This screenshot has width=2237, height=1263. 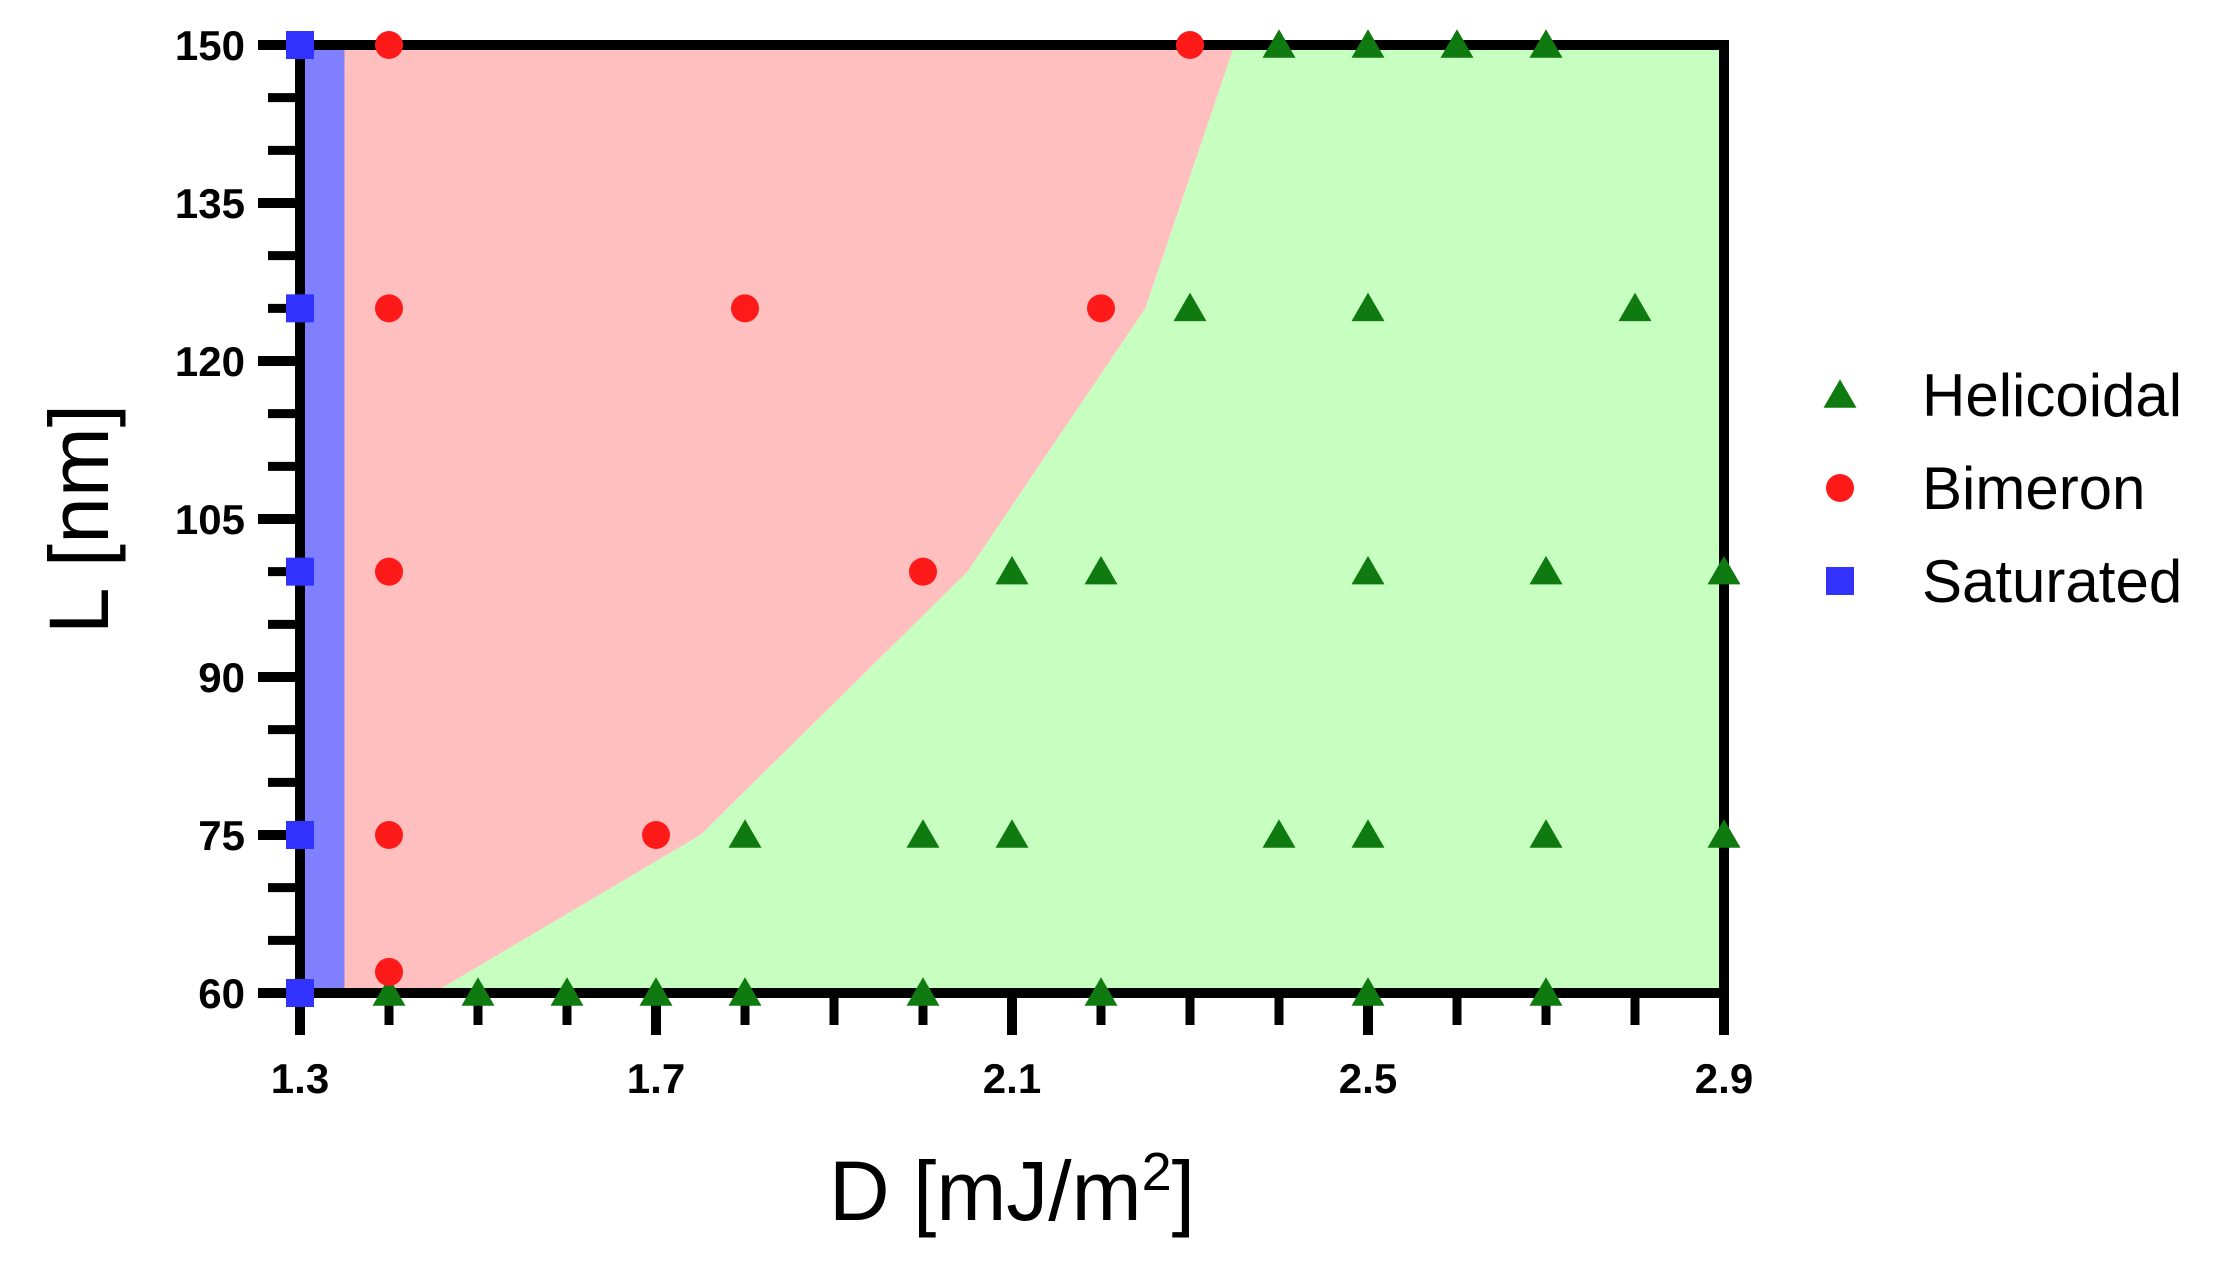 What do you see at coordinates (210, 45) in the screenshot?
I see `y-tick-label: 150` at bounding box center [210, 45].